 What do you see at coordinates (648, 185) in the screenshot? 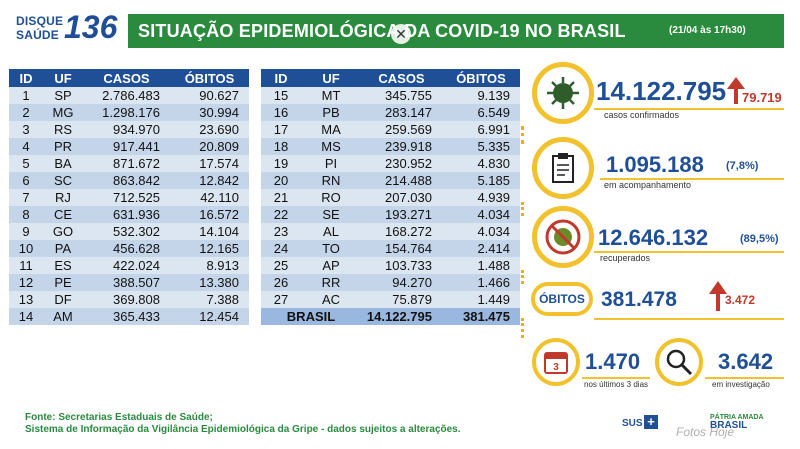
I see `monitoring-label: em acompanhamento` at bounding box center [648, 185].